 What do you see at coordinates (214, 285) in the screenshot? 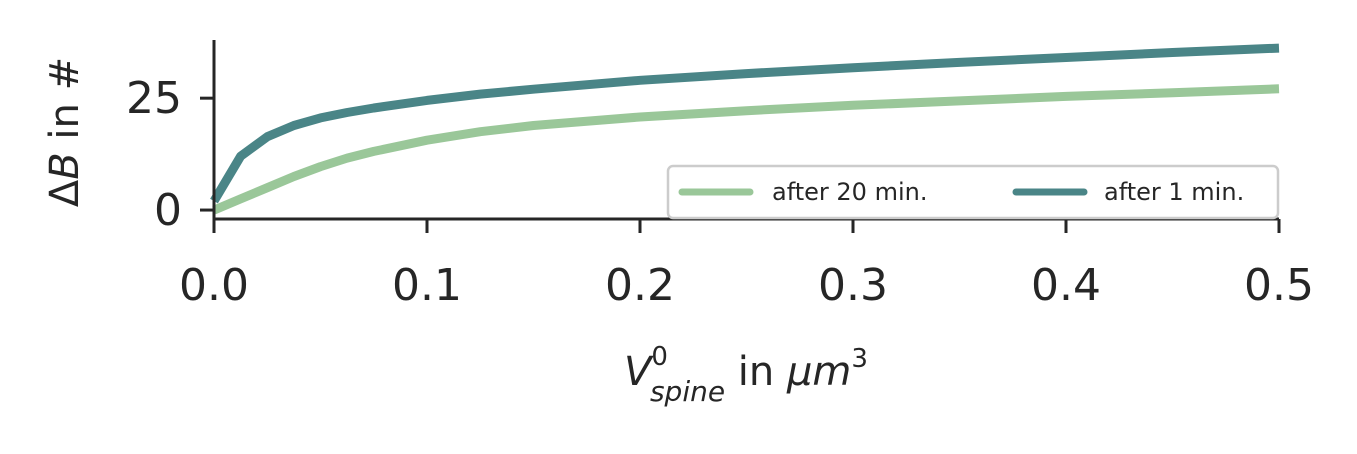
I see `x-tick-label: 0.0` at bounding box center [214, 285].